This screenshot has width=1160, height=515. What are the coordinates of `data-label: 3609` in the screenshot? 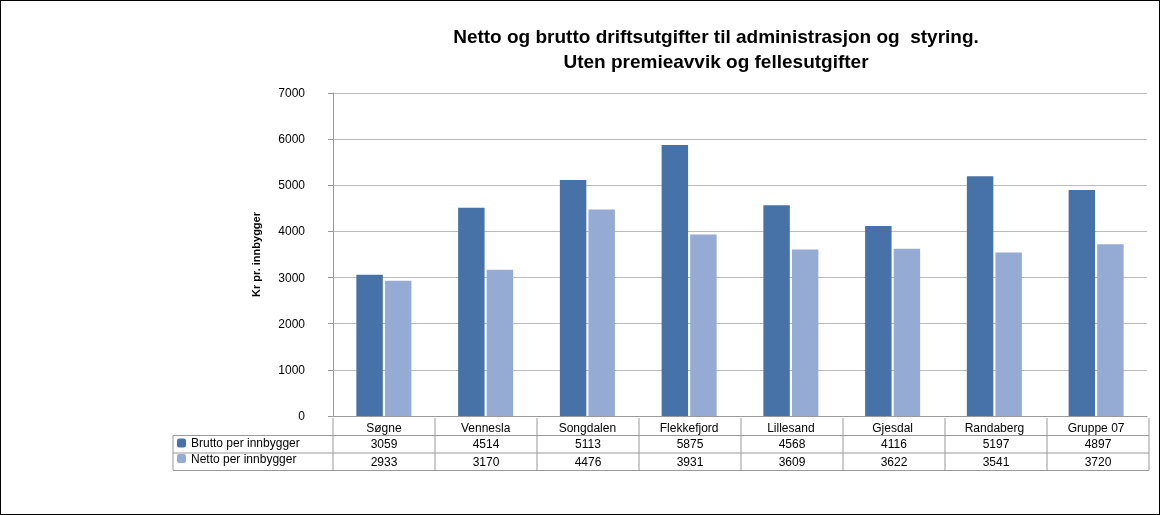 It's located at (792, 461).